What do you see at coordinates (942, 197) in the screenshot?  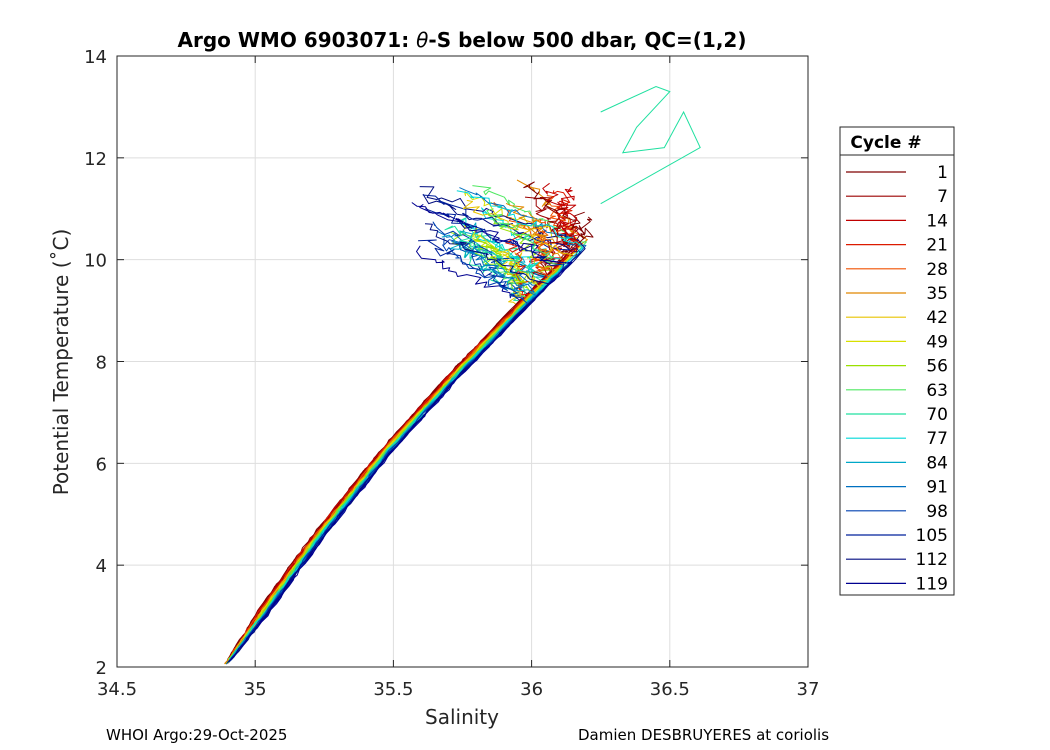 I see `legend-label-cycle-7: 7` at bounding box center [942, 197].